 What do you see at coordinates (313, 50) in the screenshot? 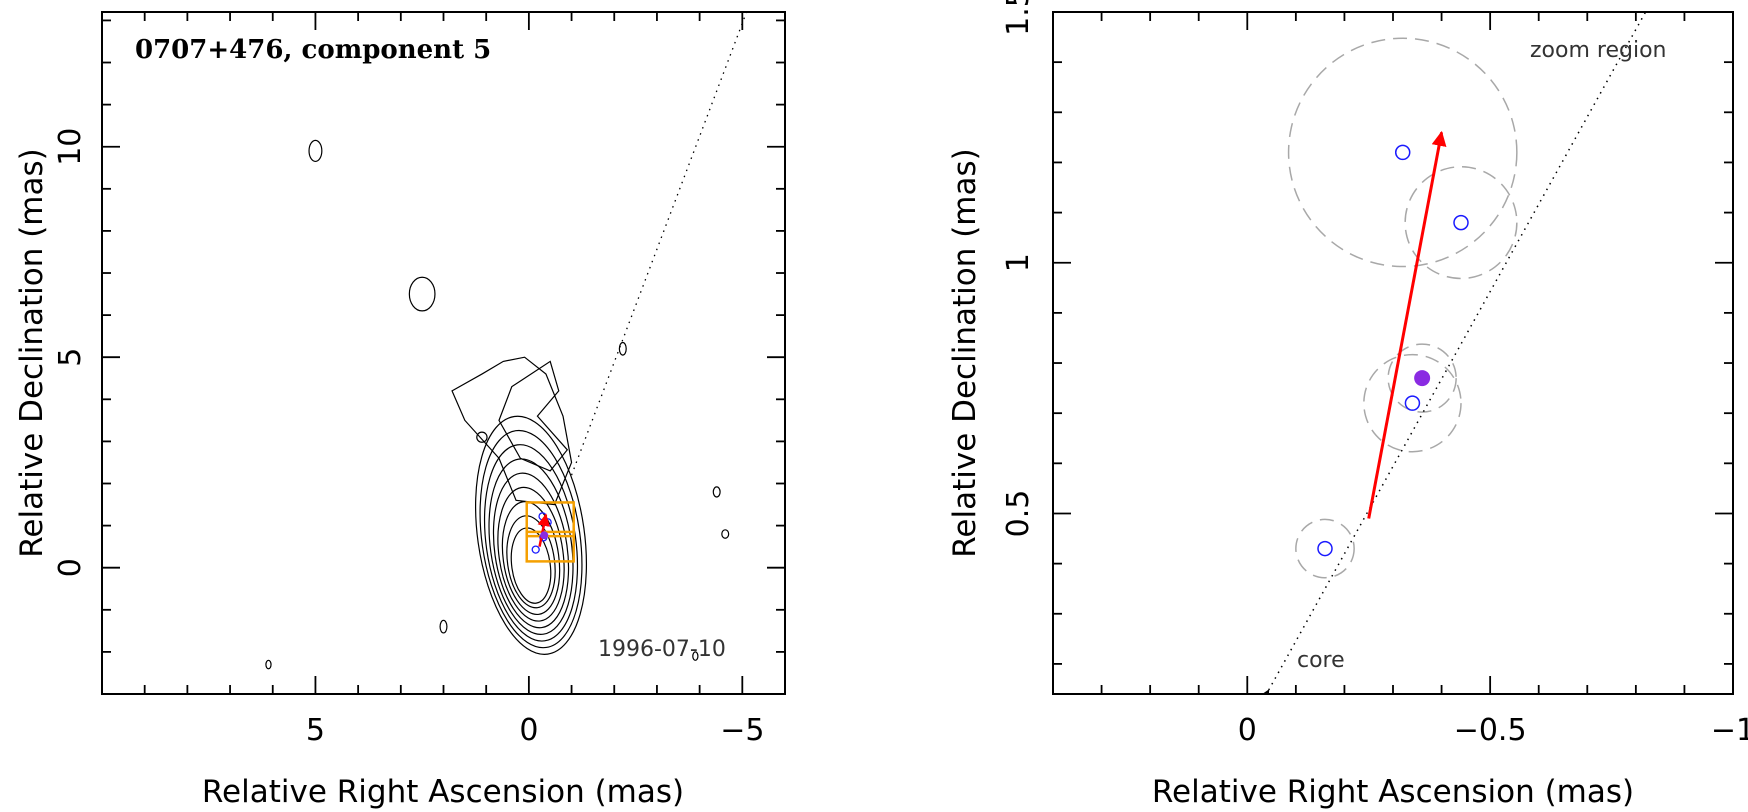
I see `left-title: 0707+476, component 5` at bounding box center [313, 50].